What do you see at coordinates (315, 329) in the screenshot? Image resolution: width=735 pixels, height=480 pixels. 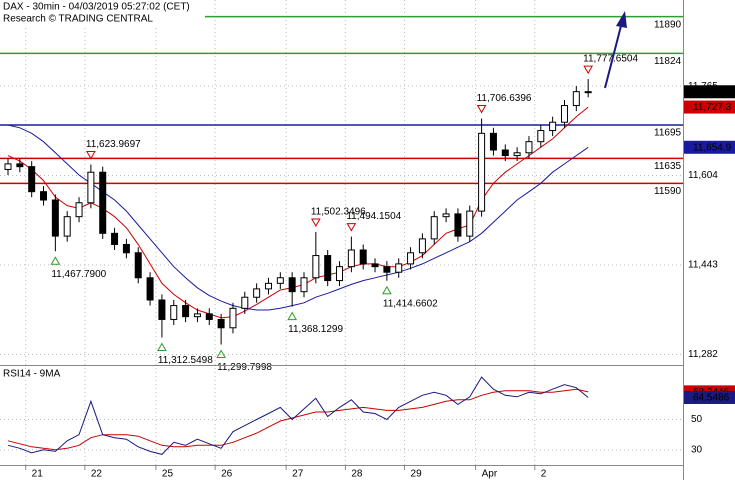 I see `trough-label: 11,368.1299` at bounding box center [315, 329].